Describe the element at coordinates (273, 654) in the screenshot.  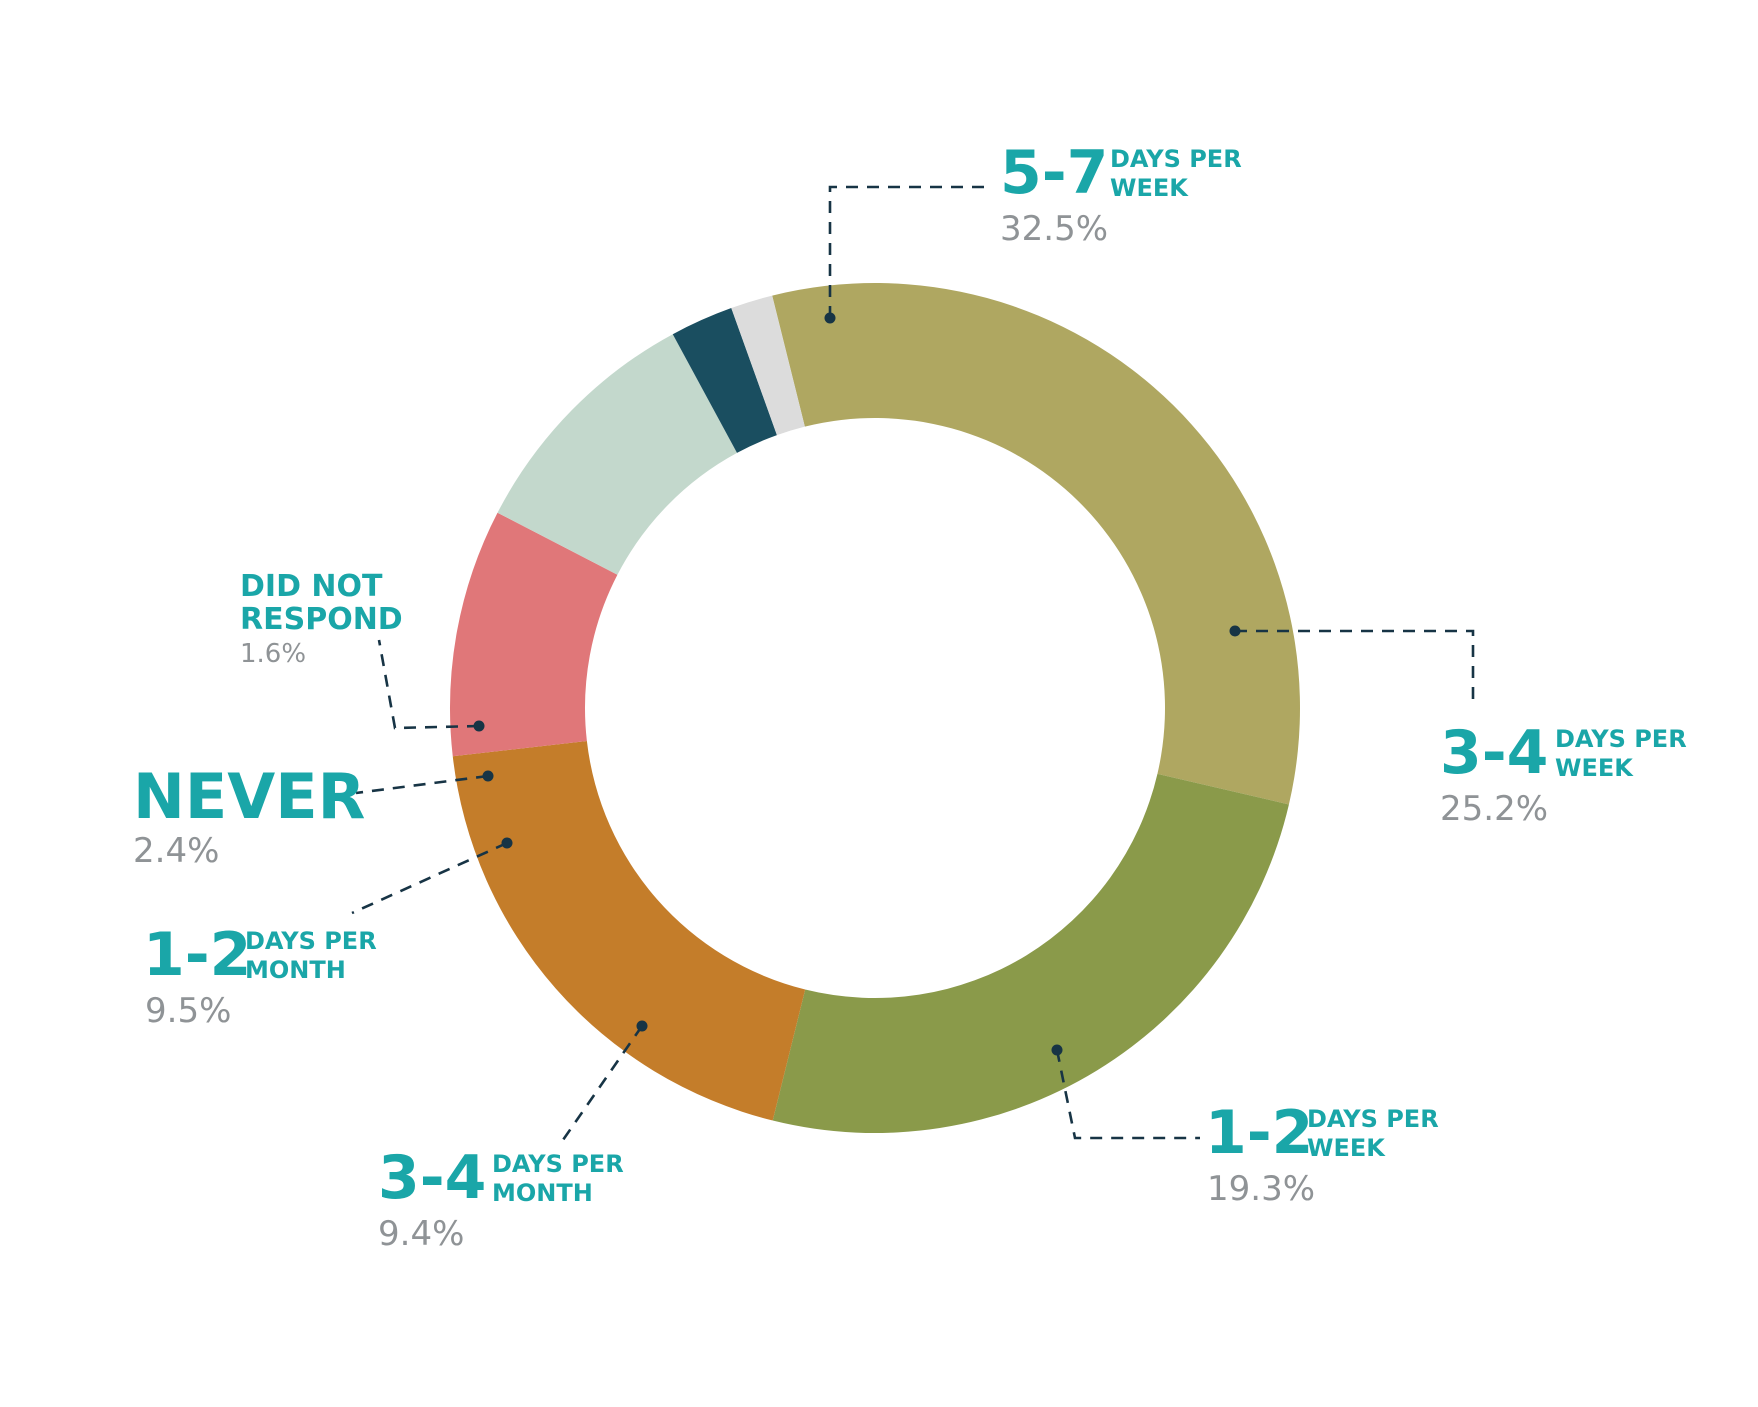
I see `slice-percent: 1.6%` at that location.